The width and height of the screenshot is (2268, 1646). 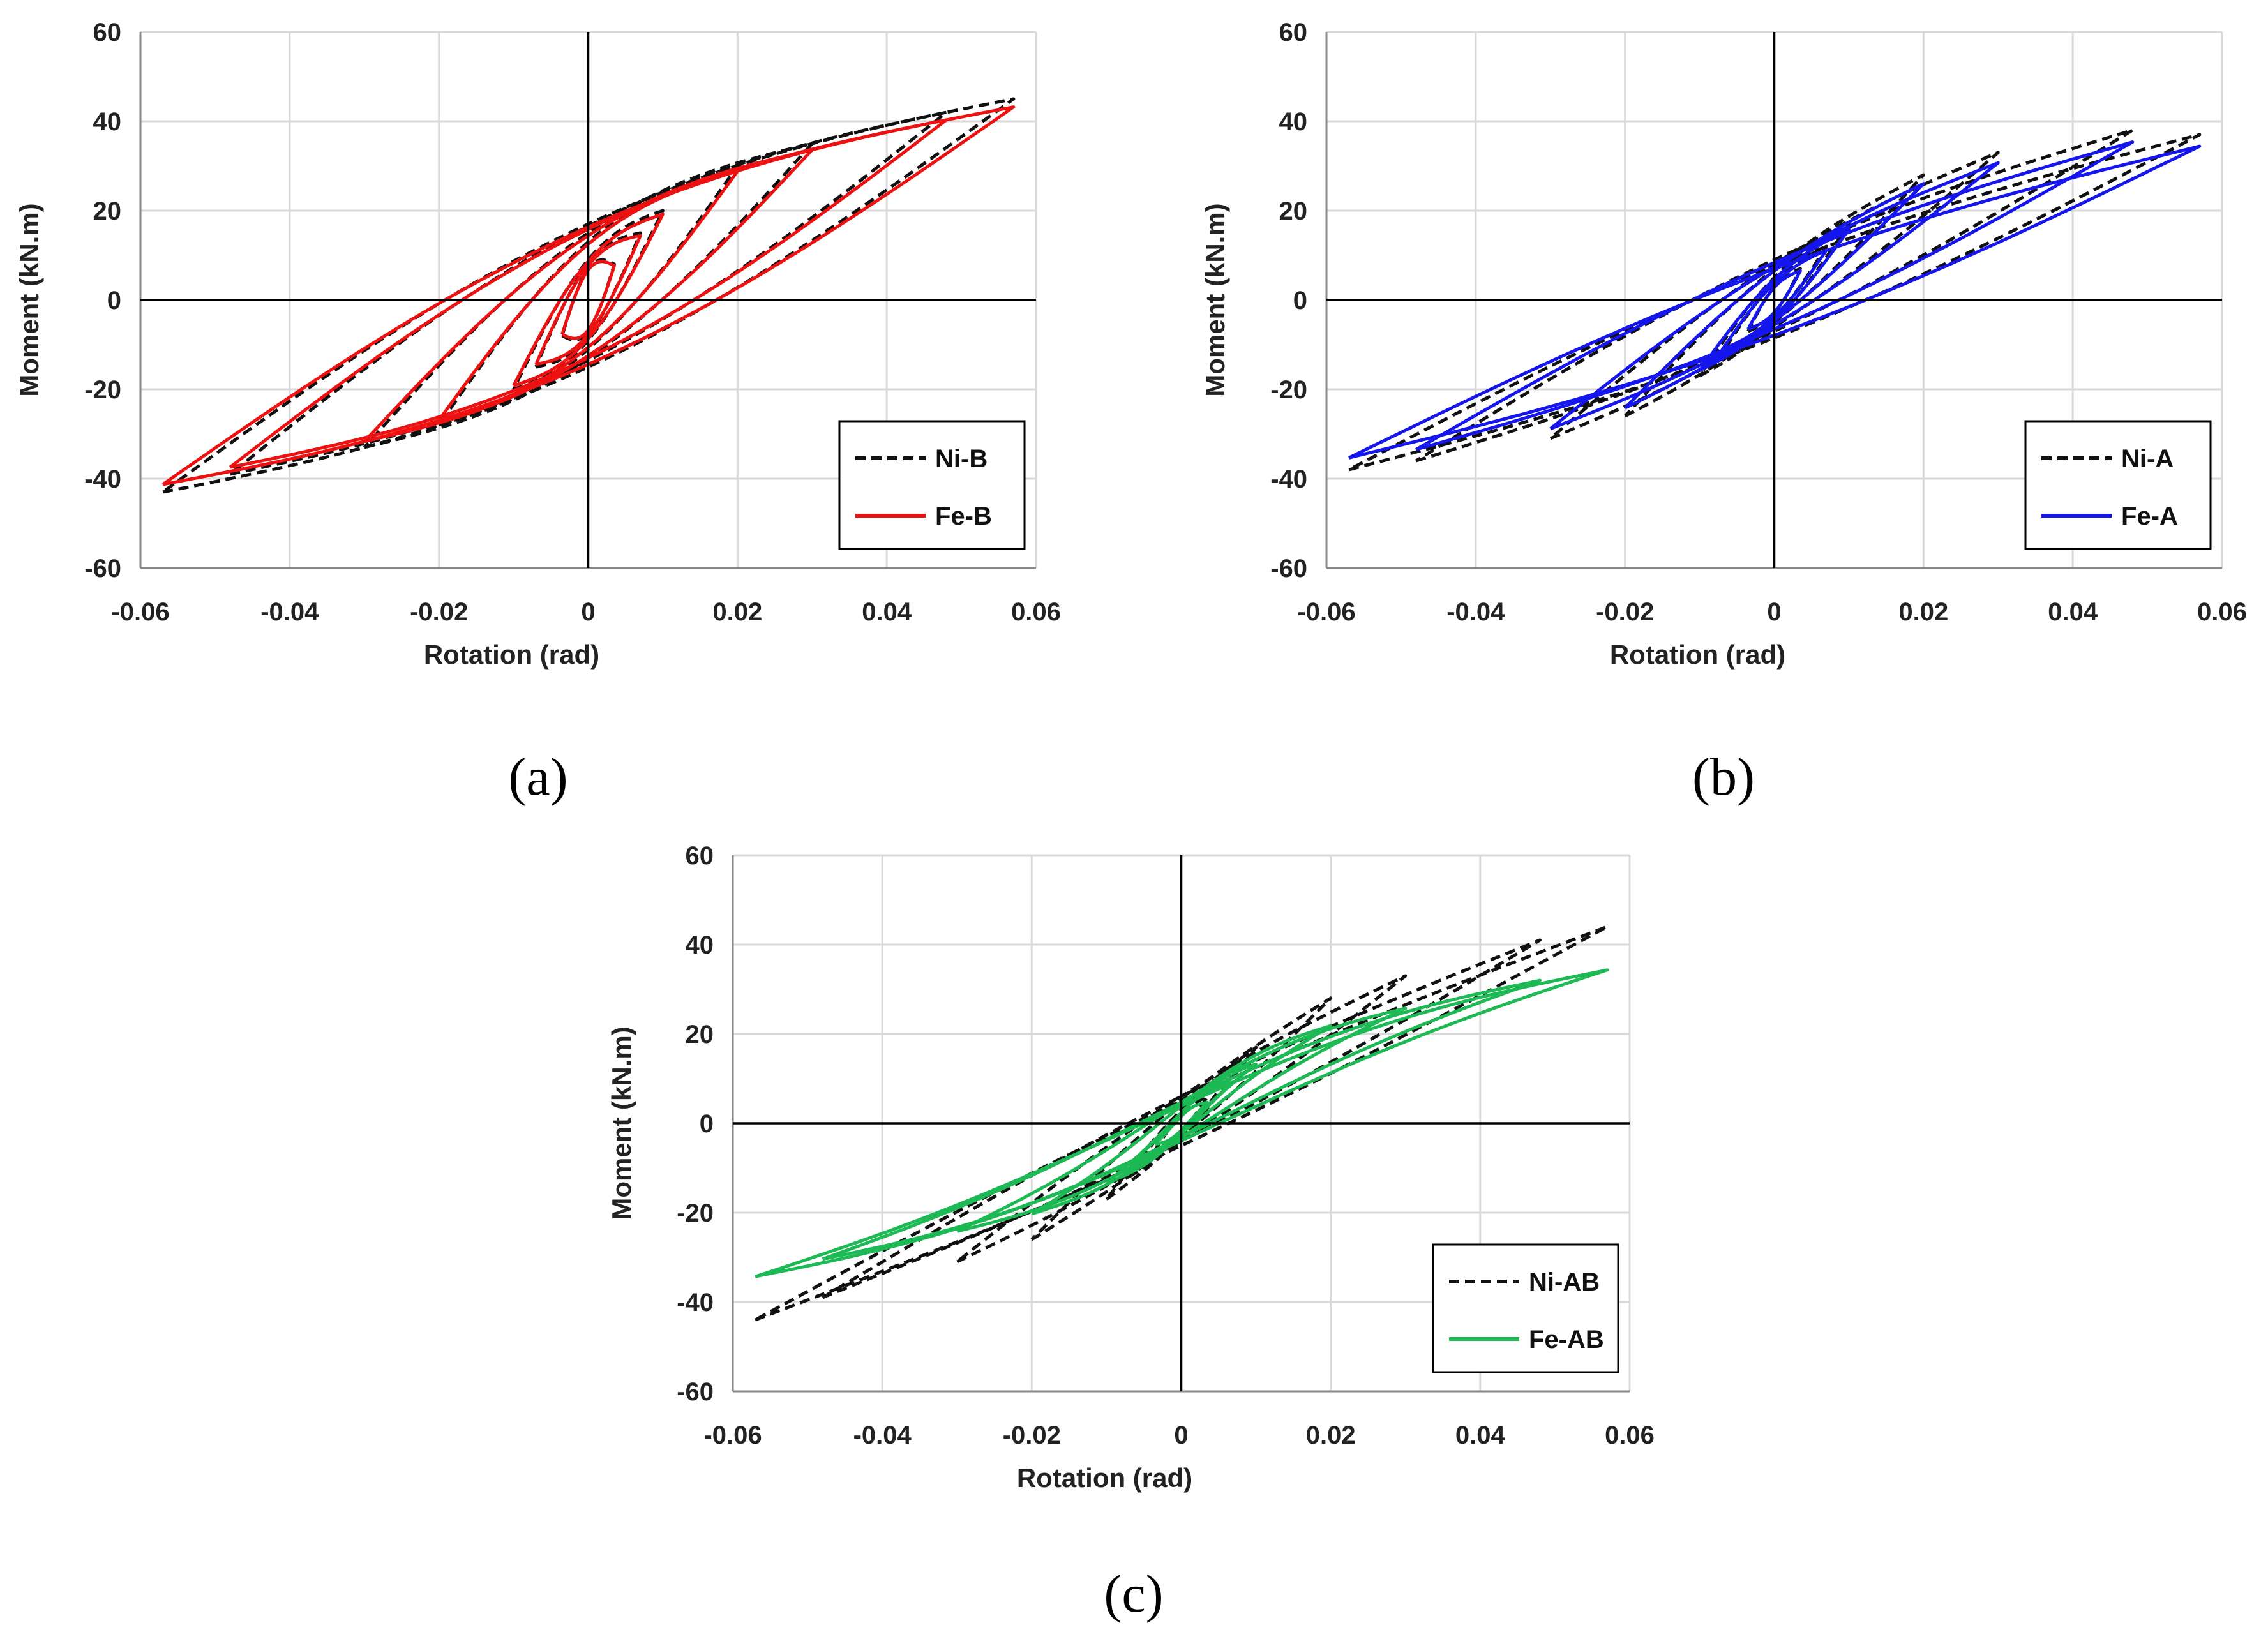 I want to click on caption-c: (c), so click(x=1134, y=1594).